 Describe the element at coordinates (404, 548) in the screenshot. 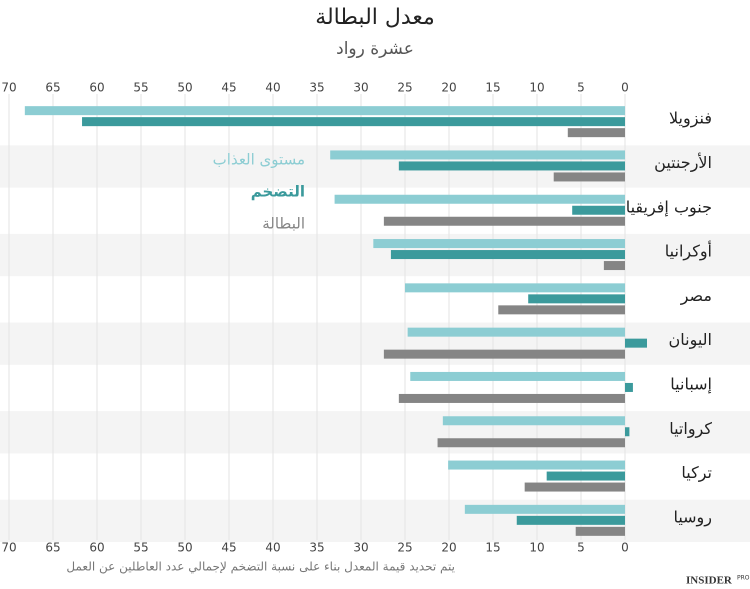

I see `x-tick-label-bottom: 25` at that location.